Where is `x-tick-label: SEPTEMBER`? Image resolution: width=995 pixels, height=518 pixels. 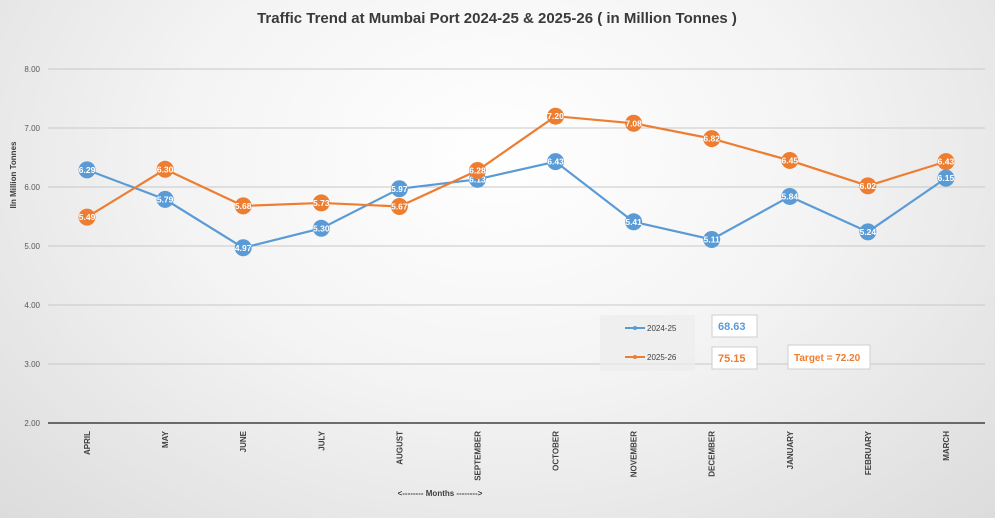 x-tick-label: SEPTEMBER is located at coordinates (477, 456).